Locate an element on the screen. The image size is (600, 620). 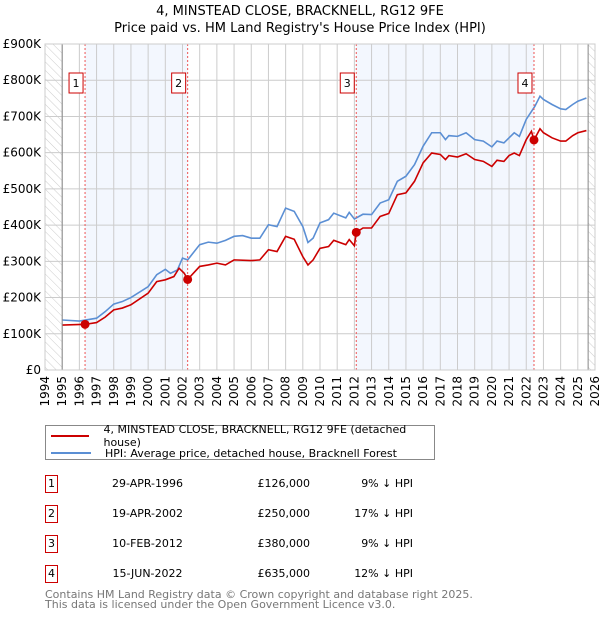
x-tick-label: 2016 is located at coordinates (423, 391).